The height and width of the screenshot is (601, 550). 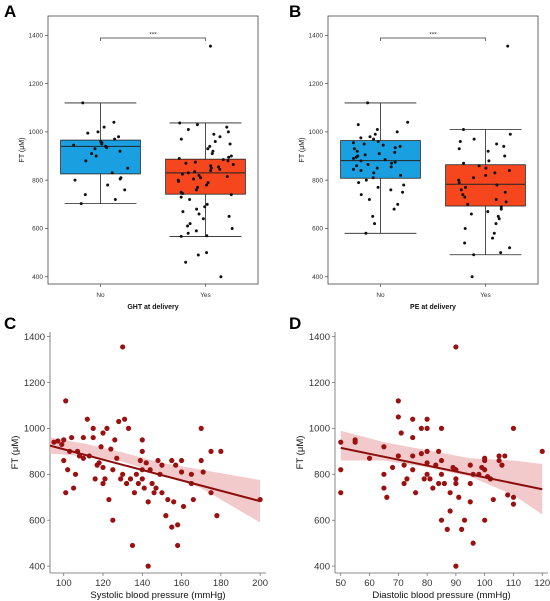 What do you see at coordinates (300, 453) in the screenshot?
I see `y-axis-label: FT (μM)` at bounding box center [300, 453].